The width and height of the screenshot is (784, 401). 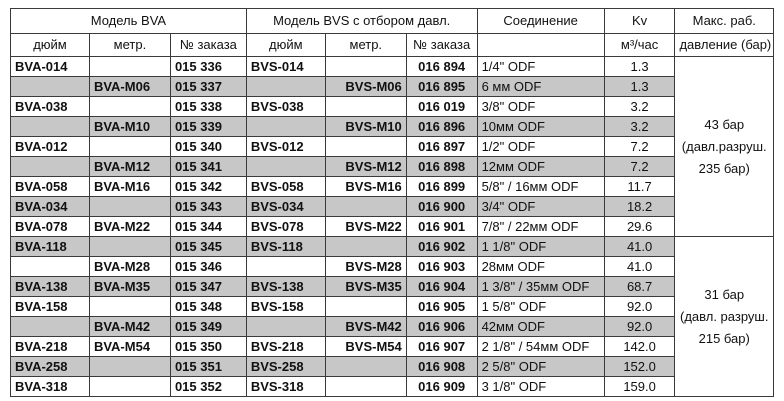 What do you see at coordinates (129, 266) in the screenshot?
I see `bva-metric-cell: BVA-M28` at bounding box center [129, 266].